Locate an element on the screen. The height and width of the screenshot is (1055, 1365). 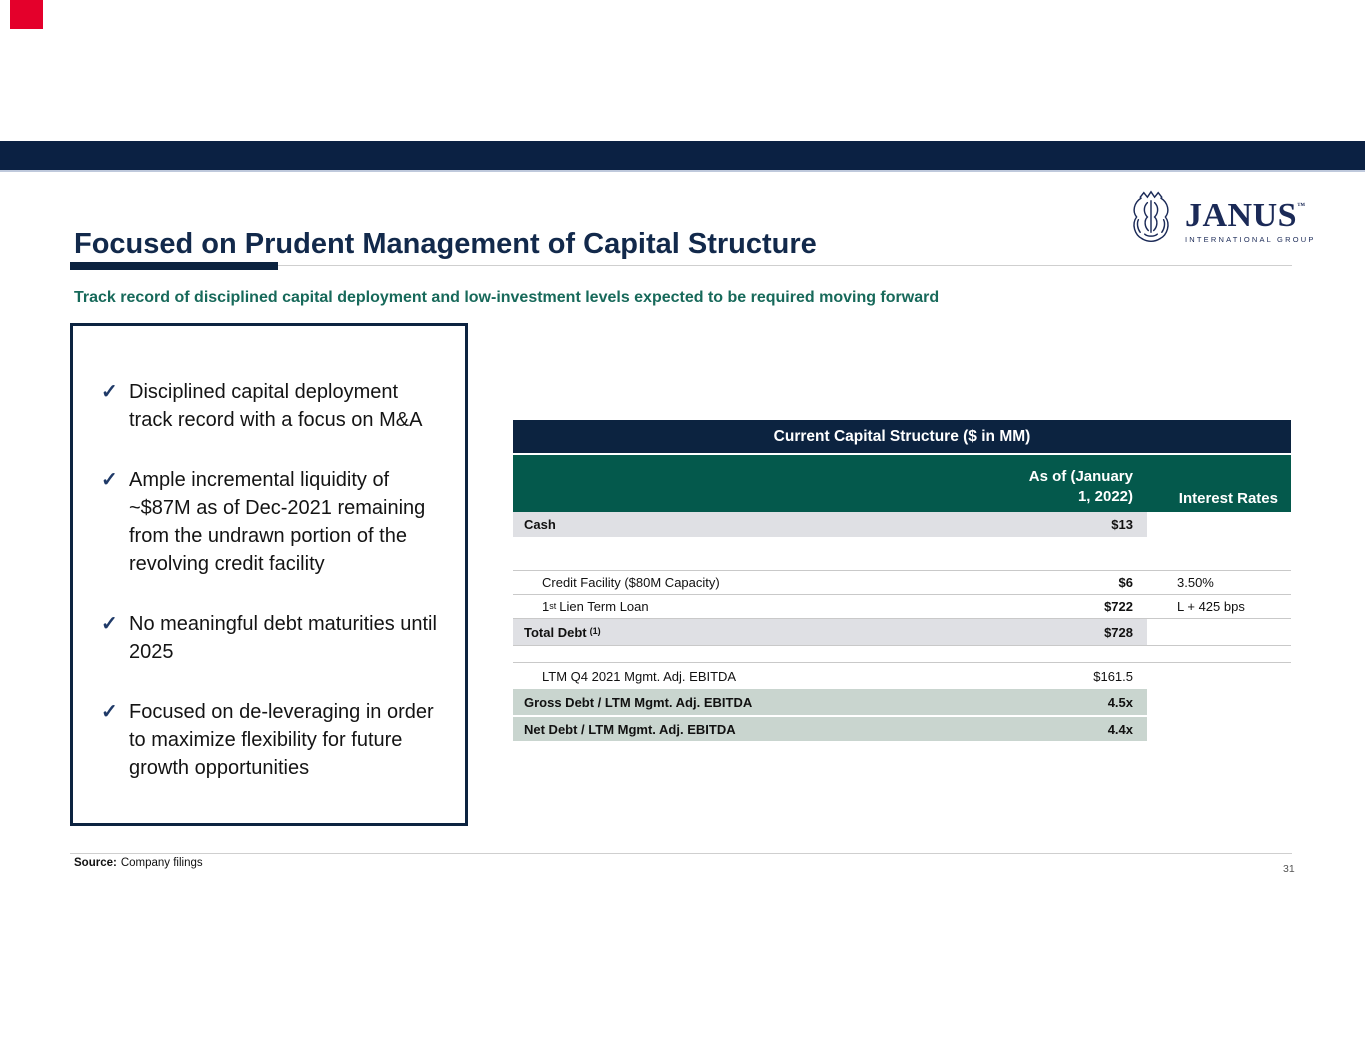
janus-logo: JANUS™ INTERNATIONAL GROUP is located at coordinates (1218, 217).